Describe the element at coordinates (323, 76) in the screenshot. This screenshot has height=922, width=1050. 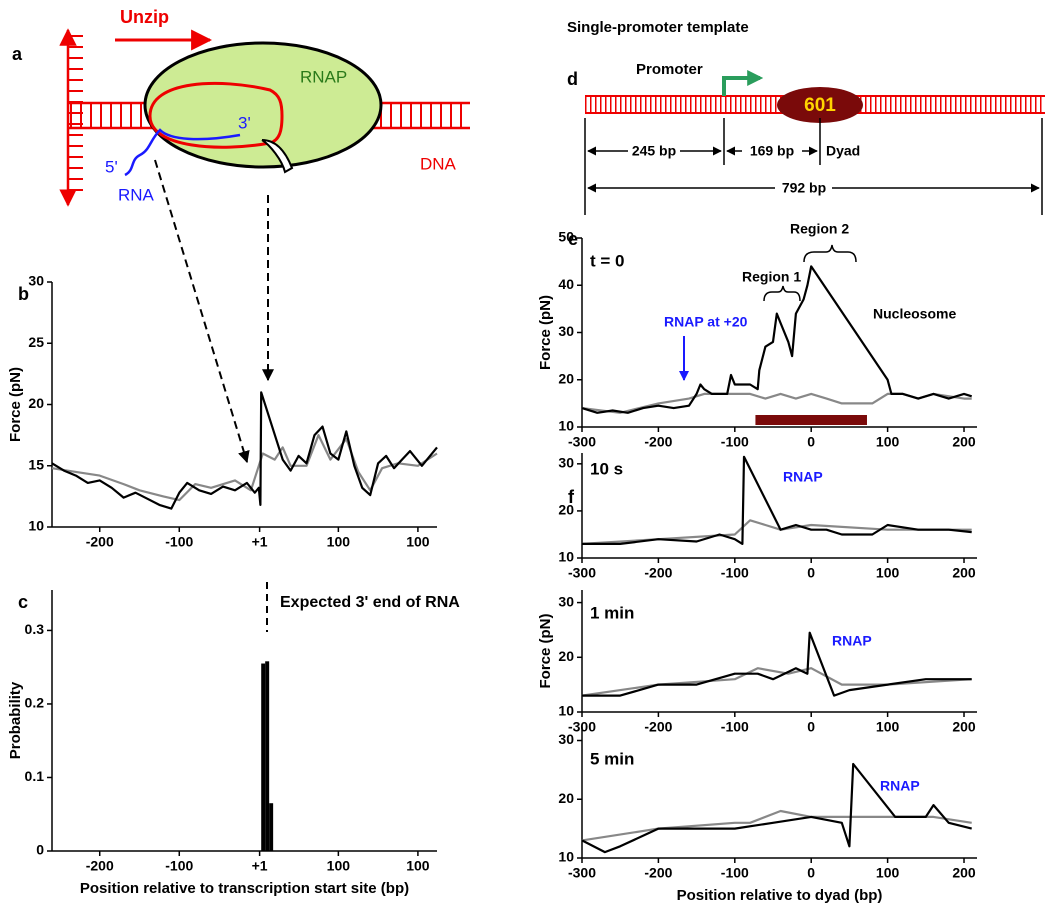
I see `rnap-label: RNAP` at that location.